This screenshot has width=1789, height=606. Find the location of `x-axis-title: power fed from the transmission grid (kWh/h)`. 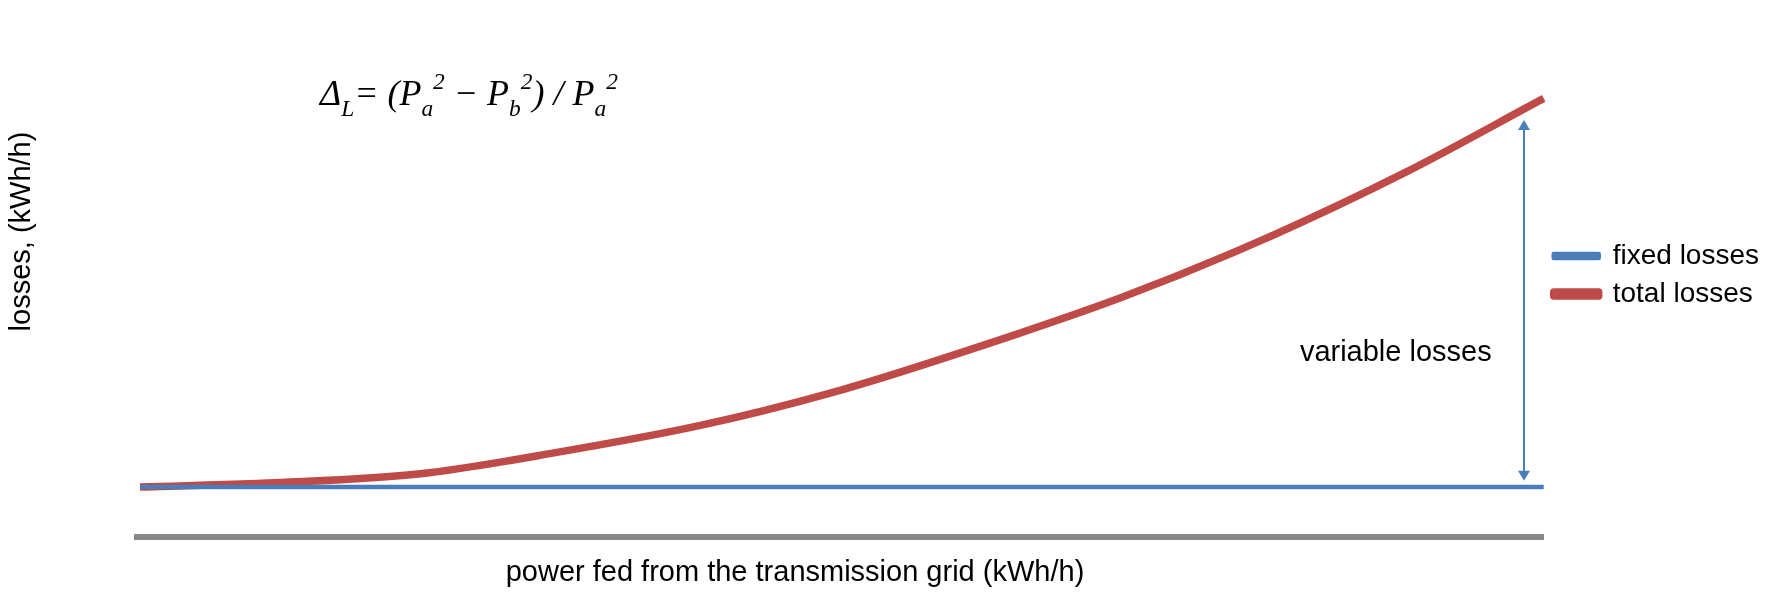

x-axis-title: power fed from the transmission grid (kWh/h) is located at coordinates (795, 571).